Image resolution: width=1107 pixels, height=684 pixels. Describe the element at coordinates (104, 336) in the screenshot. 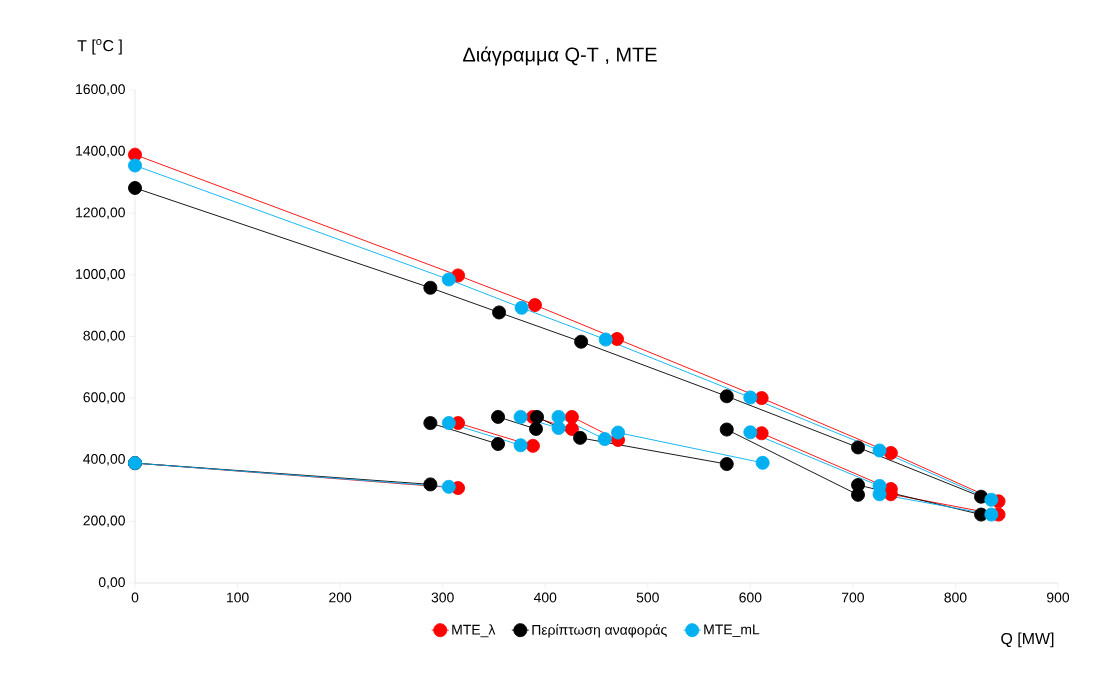

I see `y-tick-label: 800,00` at that location.